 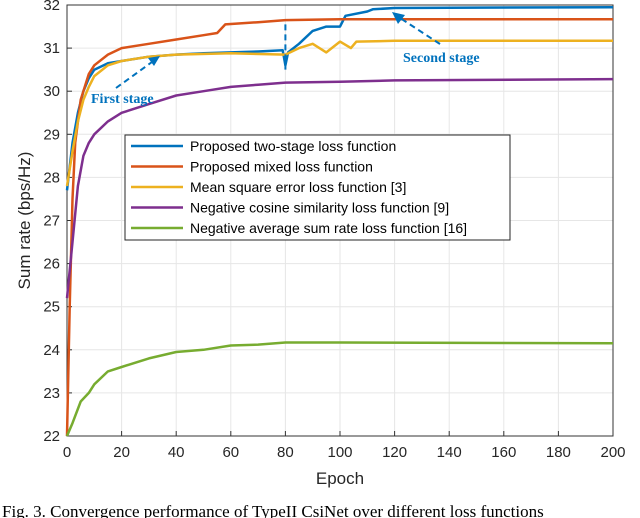 I want to click on first-stage-arrow, so click(x=134, y=75).